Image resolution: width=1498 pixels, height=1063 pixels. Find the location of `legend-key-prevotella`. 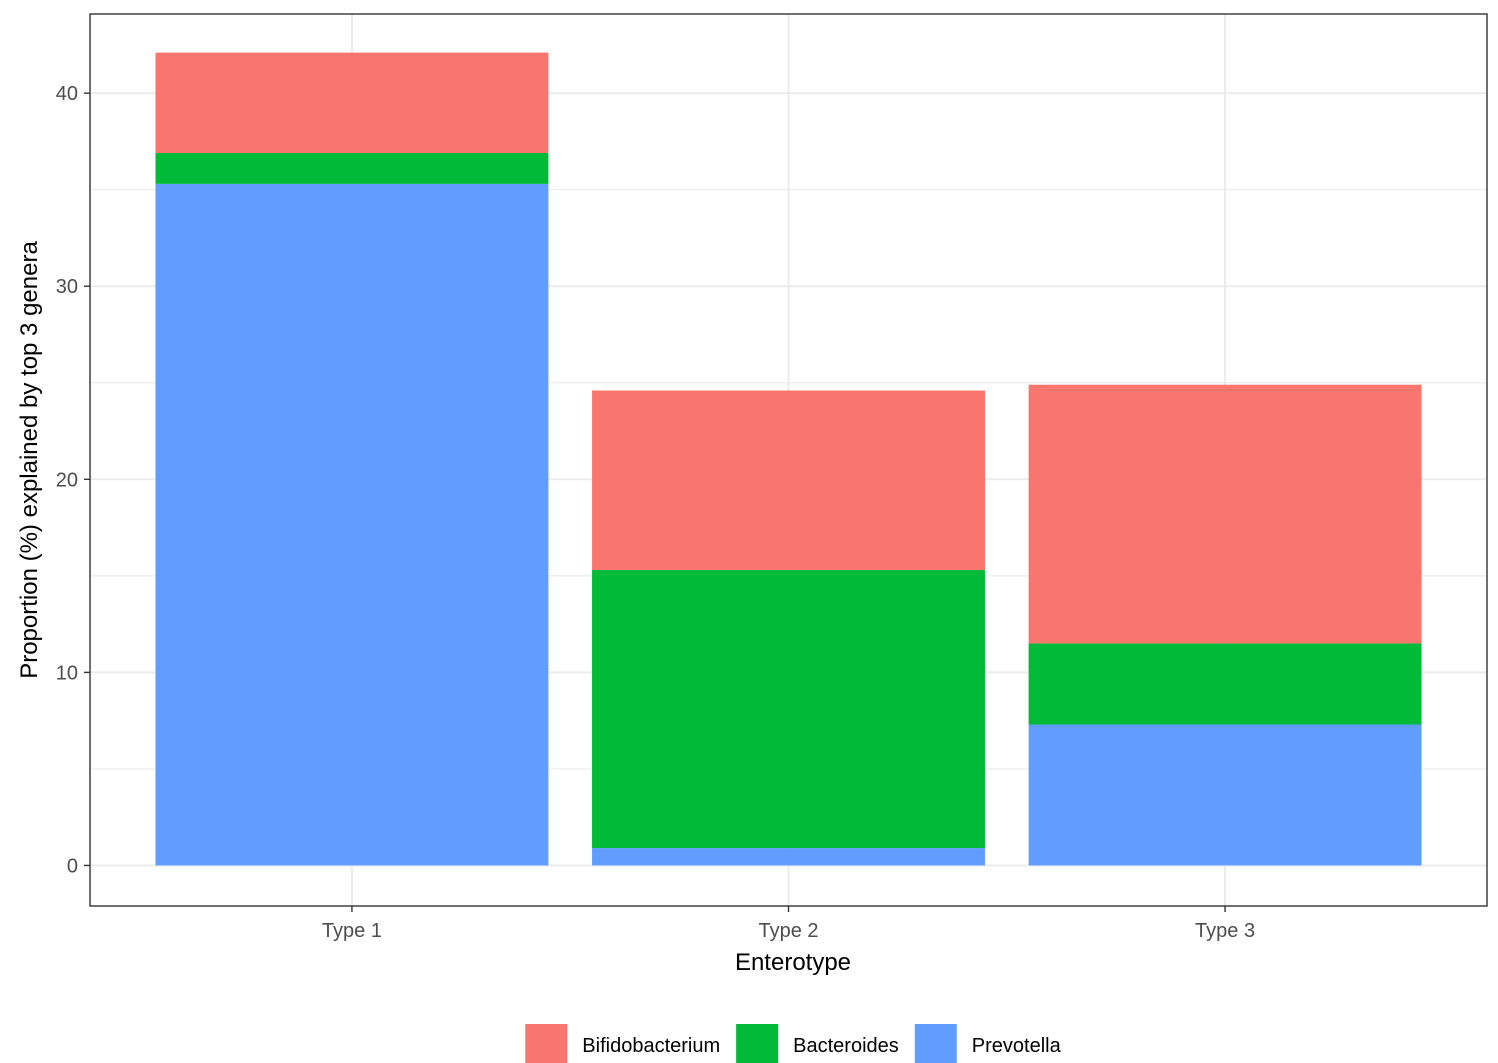

legend-key-prevotella is located at coordinates (935, 1043).